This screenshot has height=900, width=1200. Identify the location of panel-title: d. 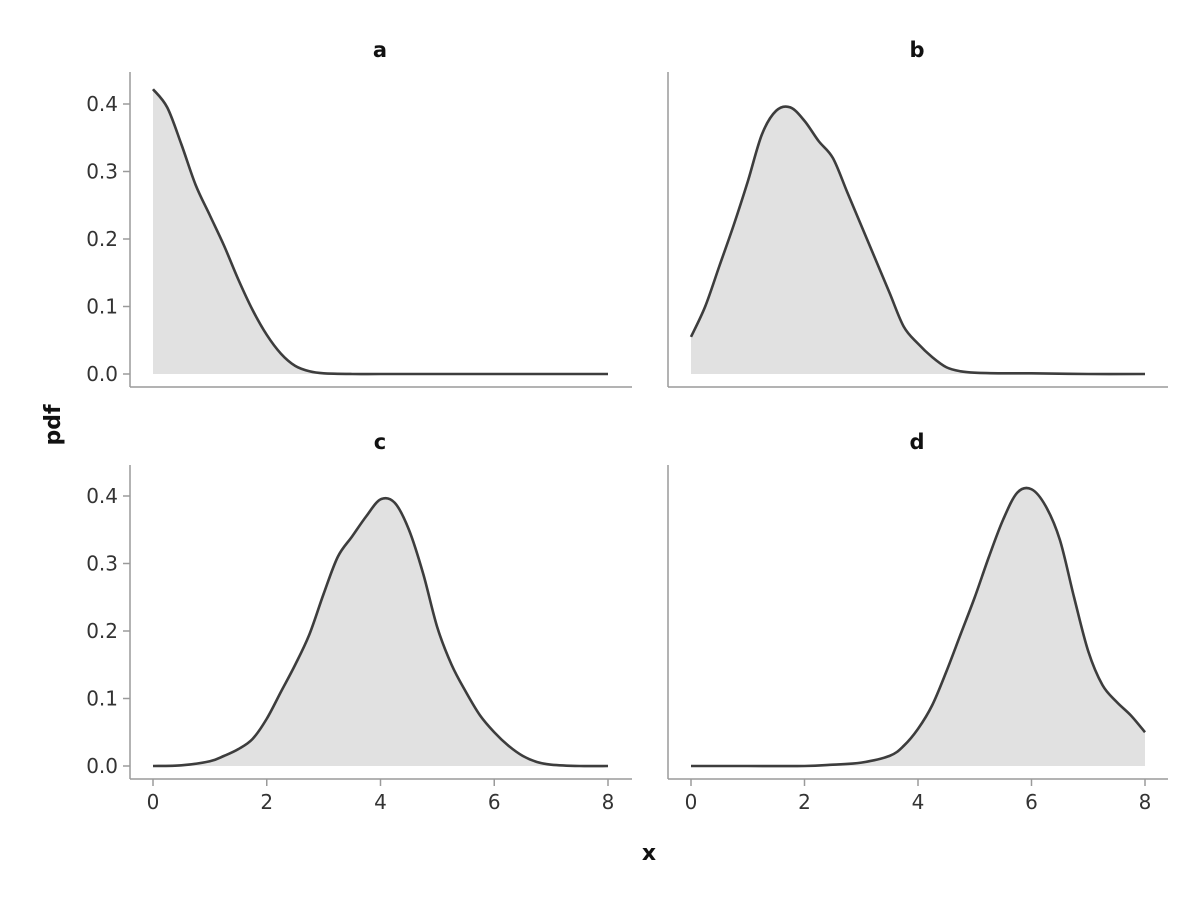
(916, 442).